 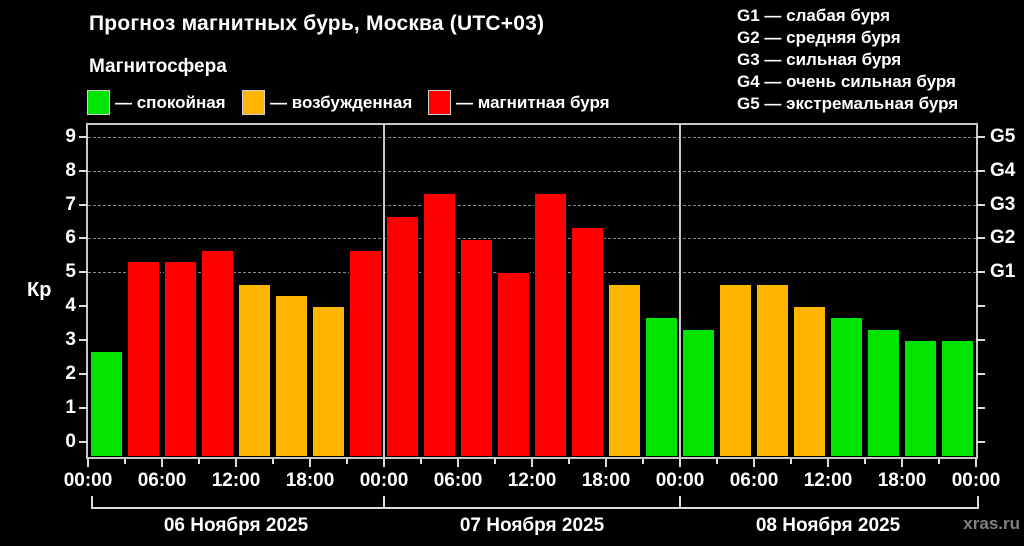 I want to click on g-axis-label: G4, so click(x=1003, y=170).